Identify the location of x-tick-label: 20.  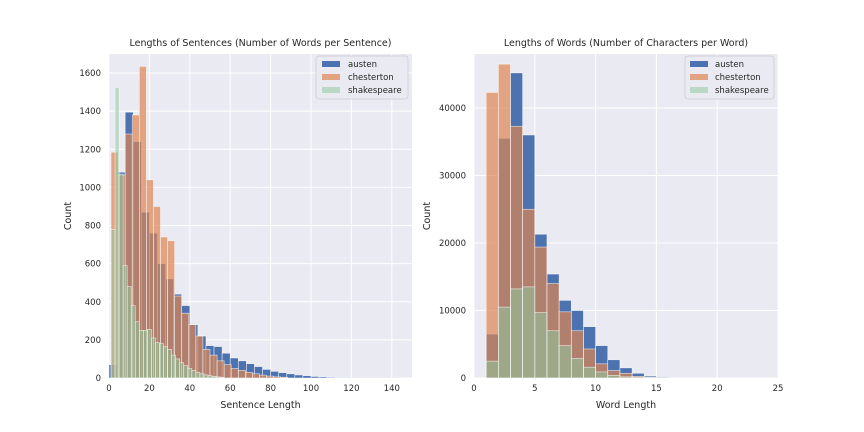
(717, 389).